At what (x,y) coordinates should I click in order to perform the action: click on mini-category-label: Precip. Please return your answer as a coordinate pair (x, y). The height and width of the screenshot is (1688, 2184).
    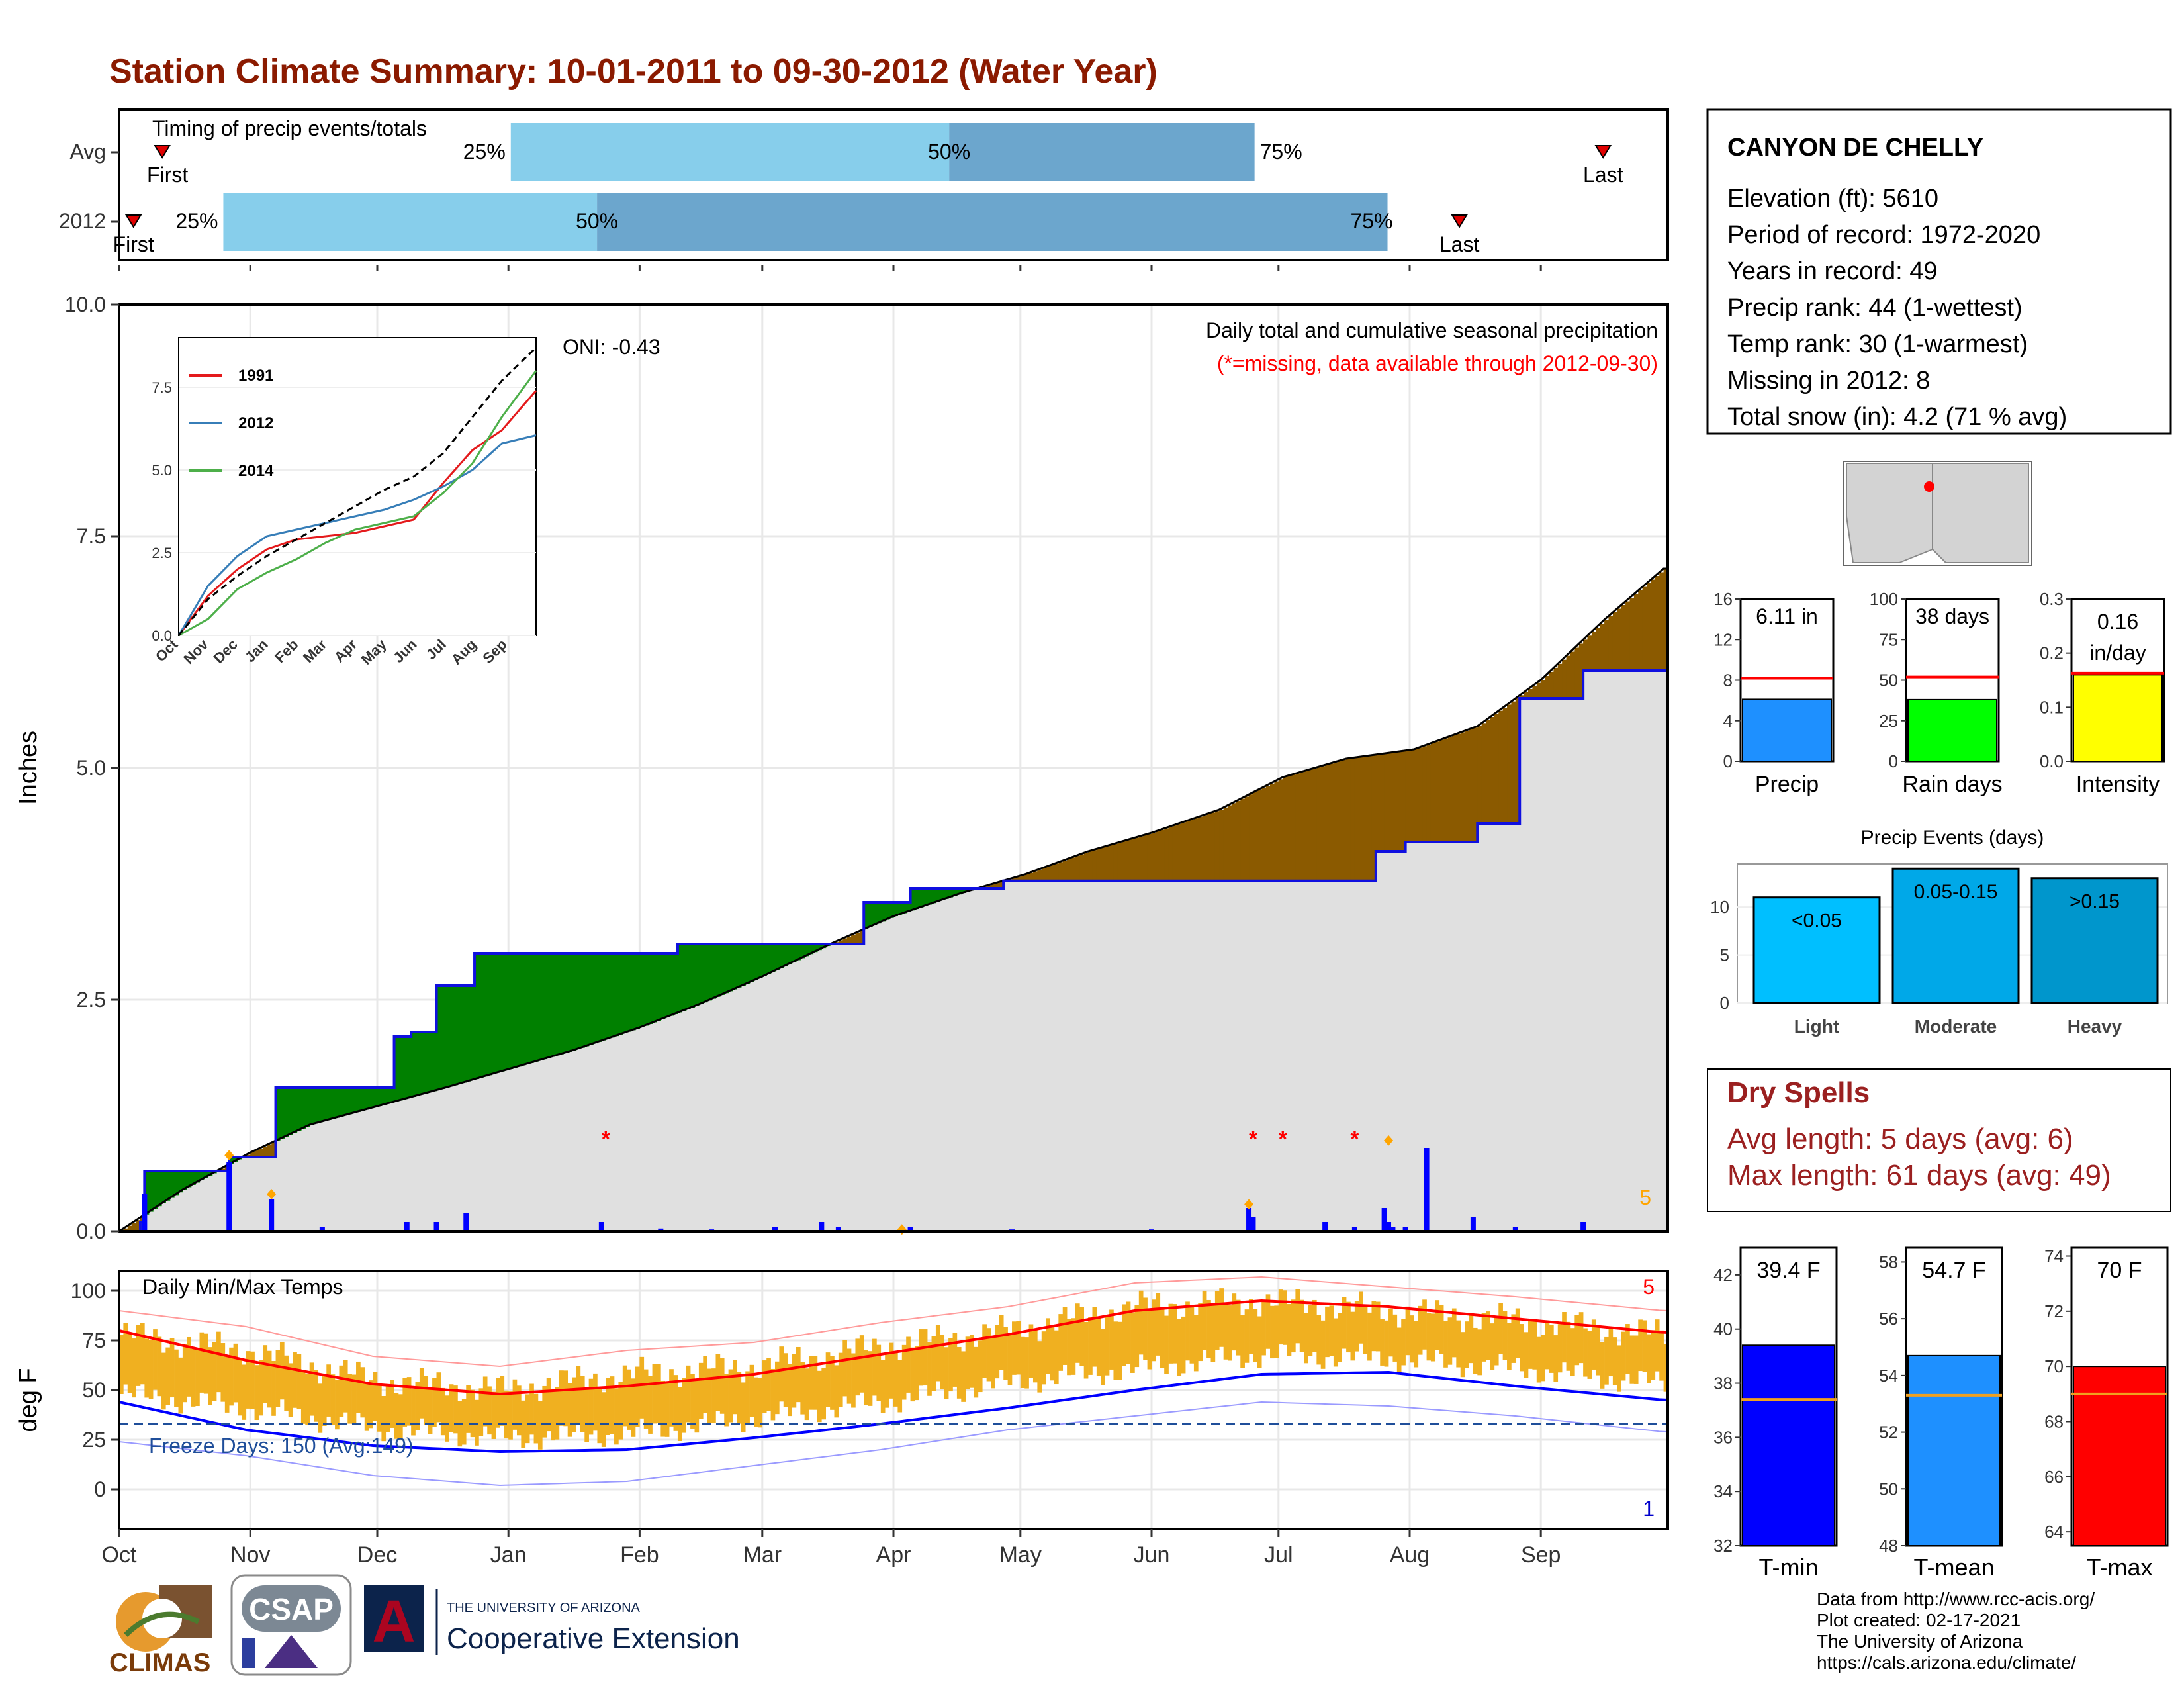
    Looking at the image, I should click on (1787, 784).